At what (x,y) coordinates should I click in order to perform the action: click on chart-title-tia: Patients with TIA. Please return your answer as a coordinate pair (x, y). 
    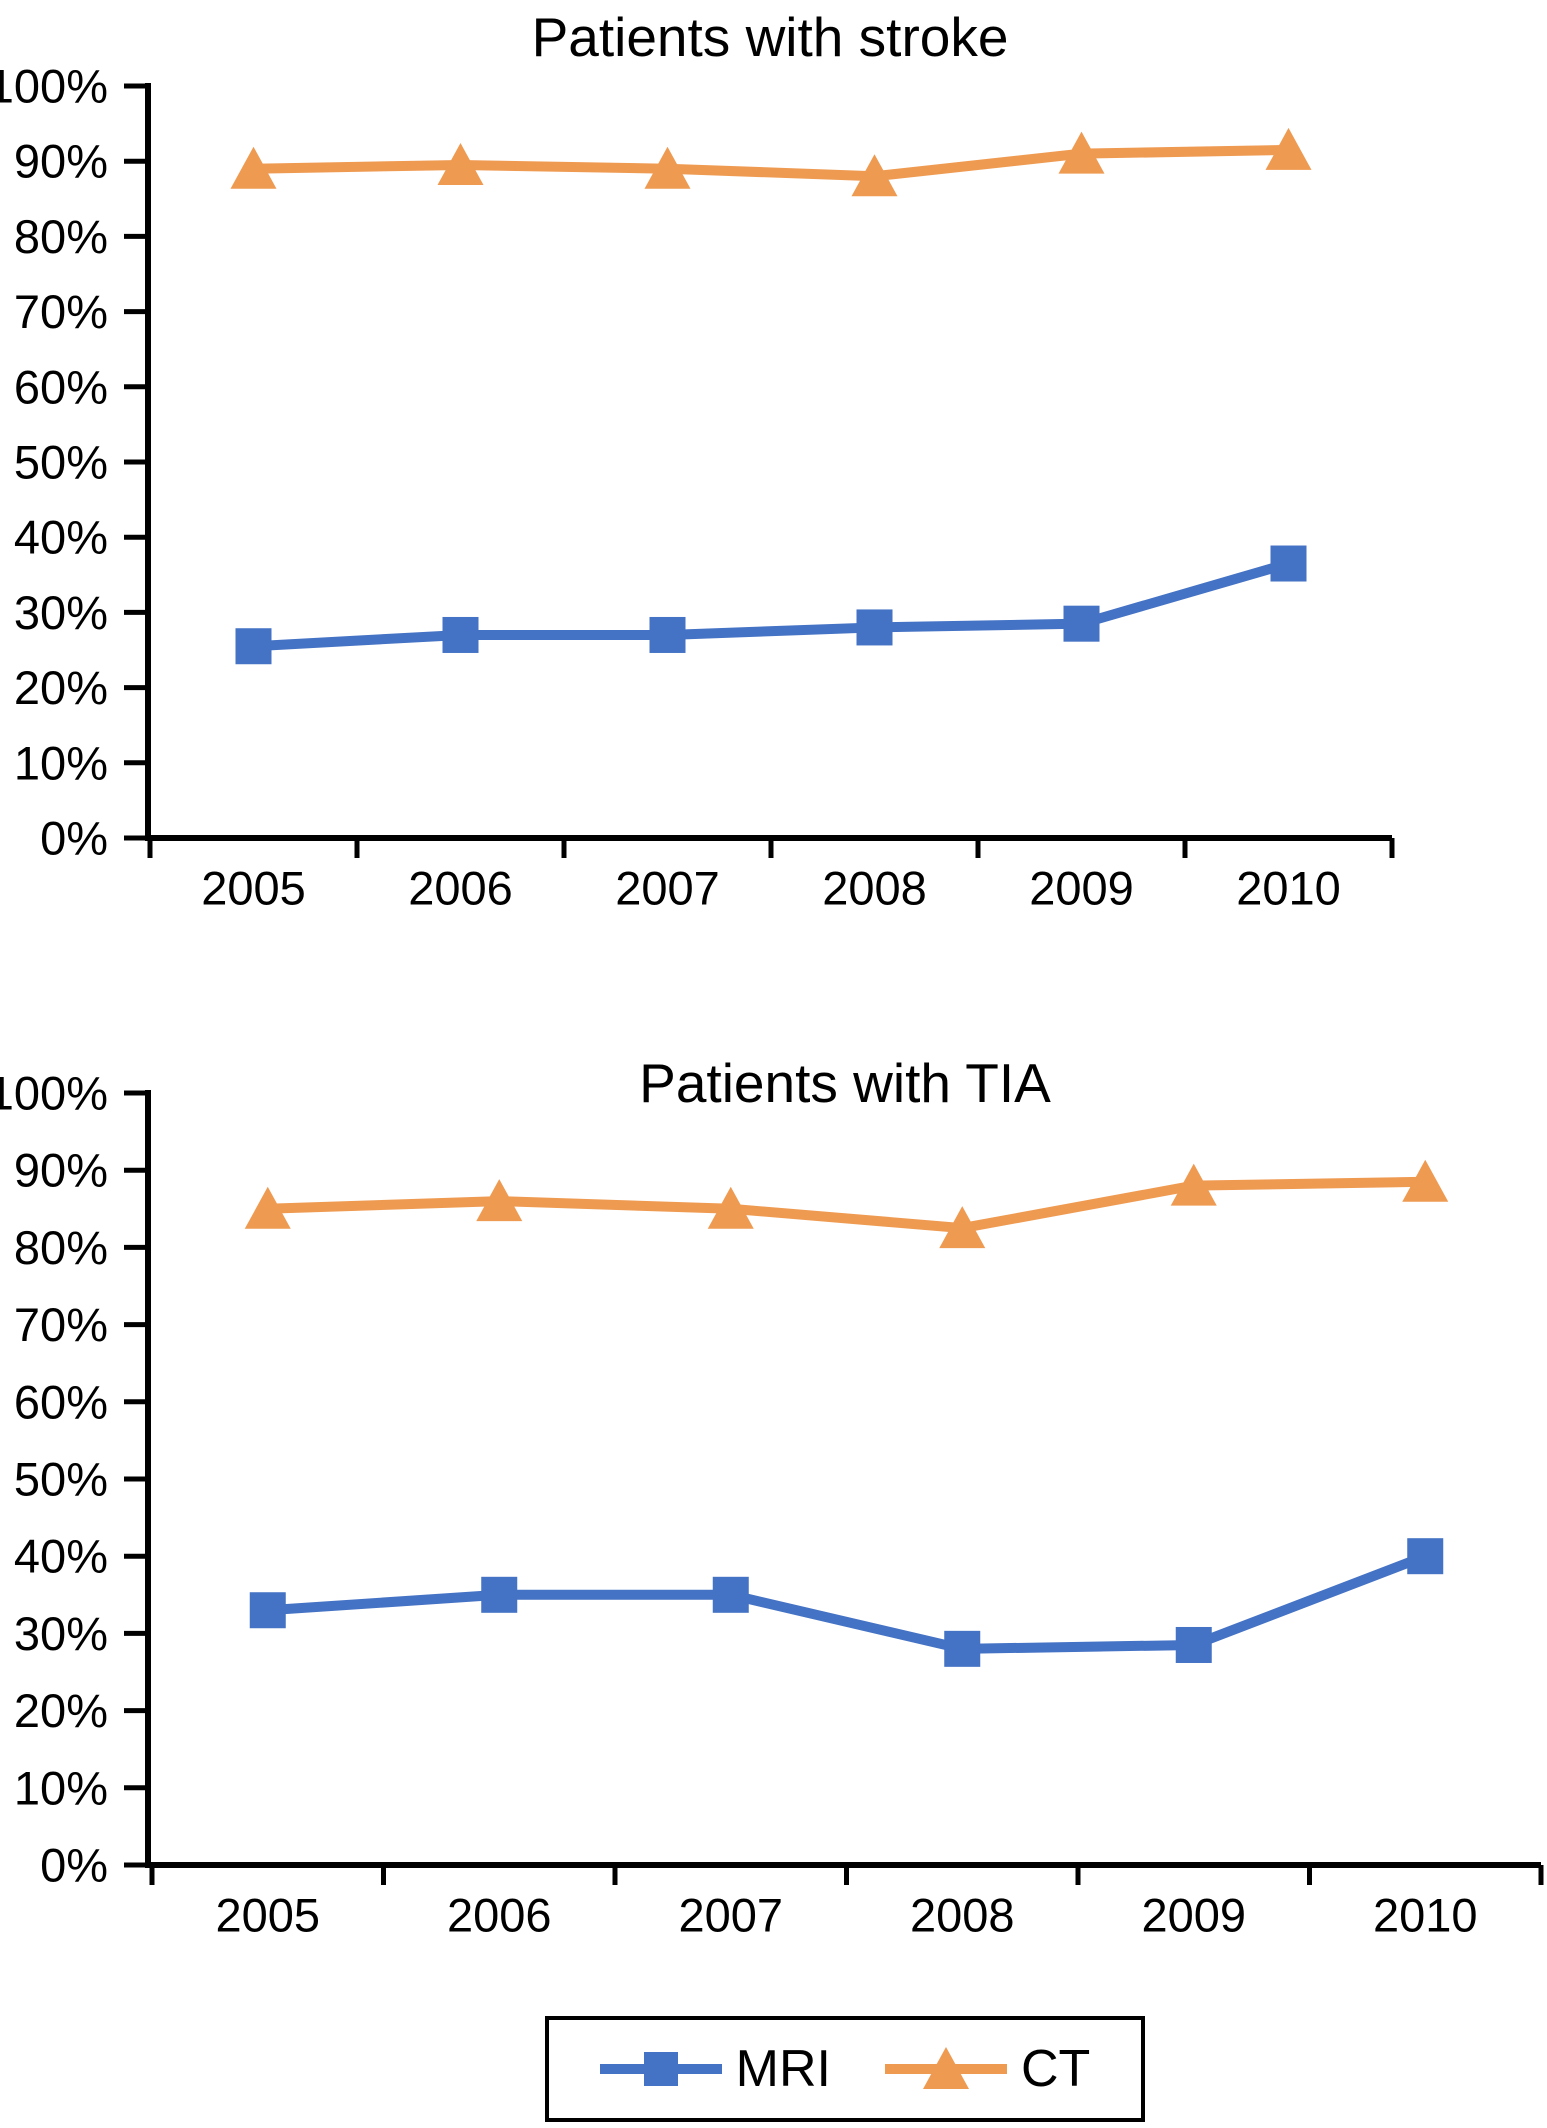
    Looking at the image, I should click on (845, 1083).